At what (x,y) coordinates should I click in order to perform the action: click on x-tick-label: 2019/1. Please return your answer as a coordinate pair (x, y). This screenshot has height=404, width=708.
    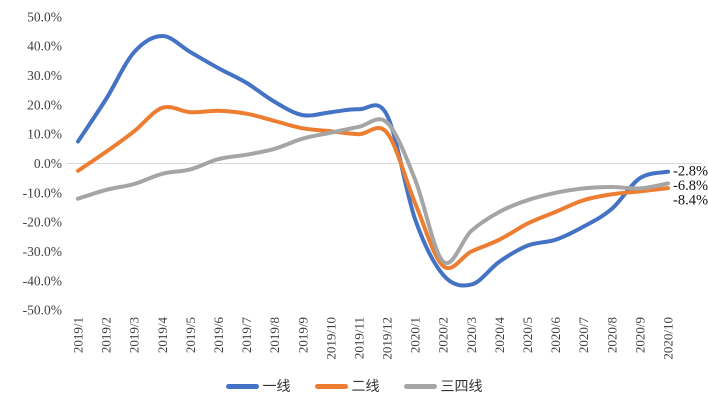
    Looking at the image, I should click on (78, 335).